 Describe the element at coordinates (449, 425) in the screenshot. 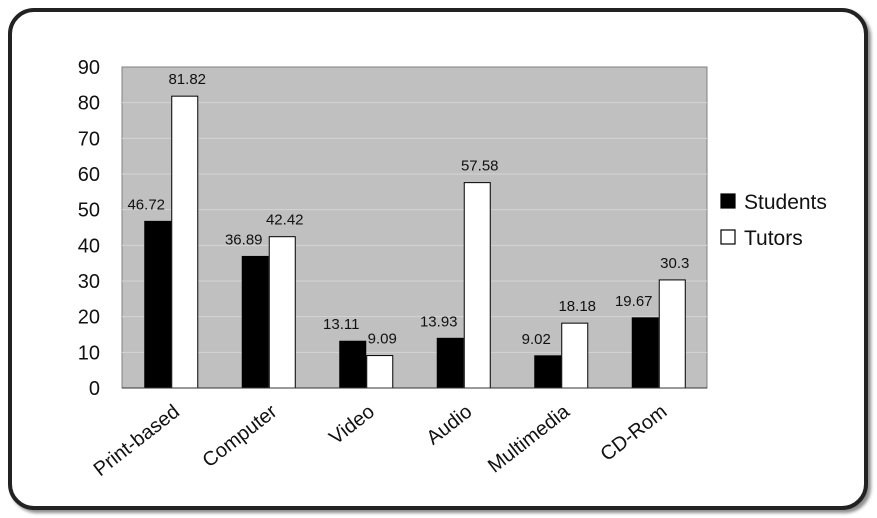

I see `x-category-label: Audio` at that location.